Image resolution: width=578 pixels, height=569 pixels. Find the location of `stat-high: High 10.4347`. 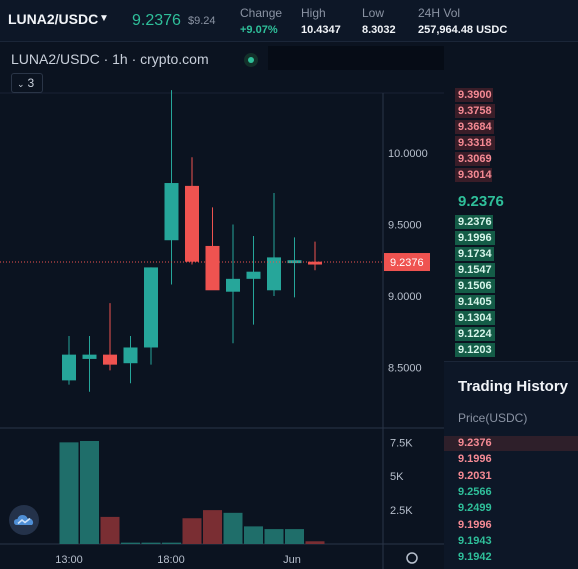

stat-high: High 10.4347 is located at coordinates (321, 21).